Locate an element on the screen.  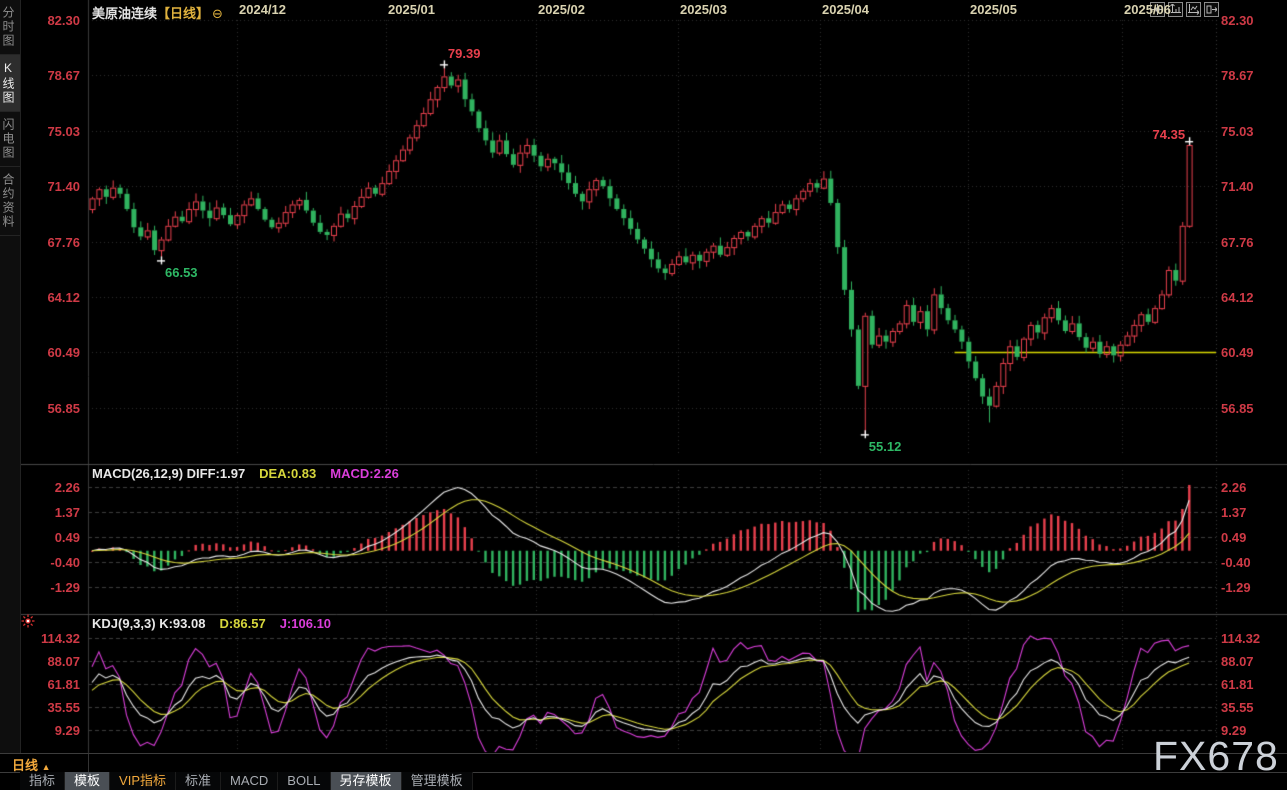
macd-tick-left: 1.37 is located at coordinates (67, 513).